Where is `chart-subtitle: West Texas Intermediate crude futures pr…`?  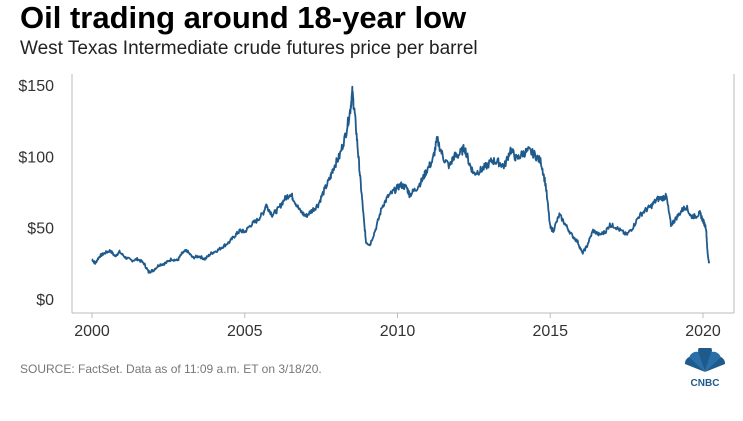 chart-subtitle: West Texas Intermediate crude futures pr… is located at coordinates (249, 48).